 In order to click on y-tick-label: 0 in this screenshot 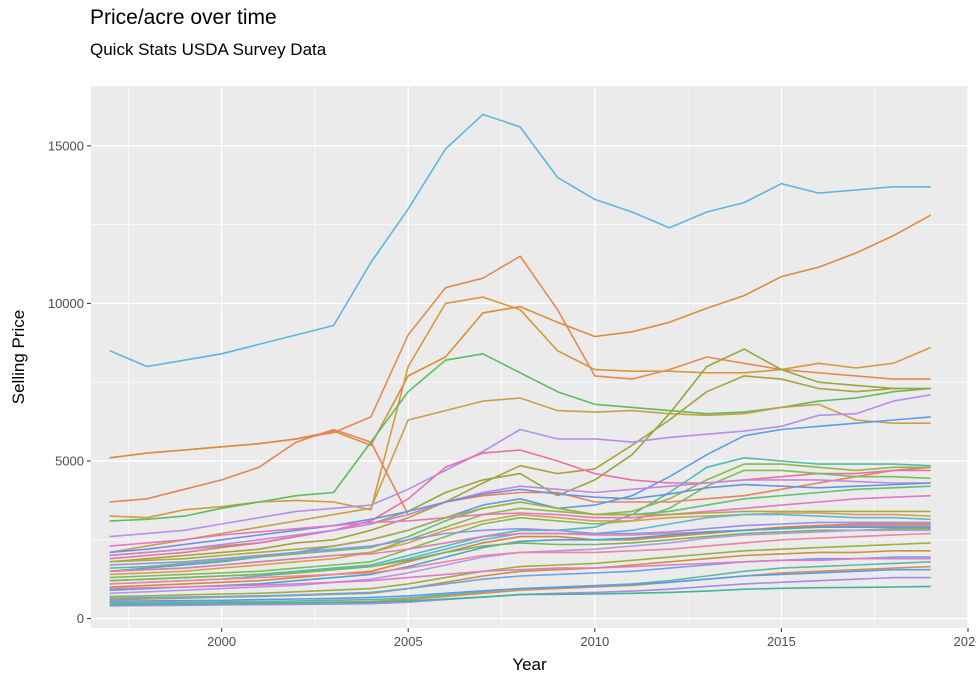, I will do `click(80, 618)`.